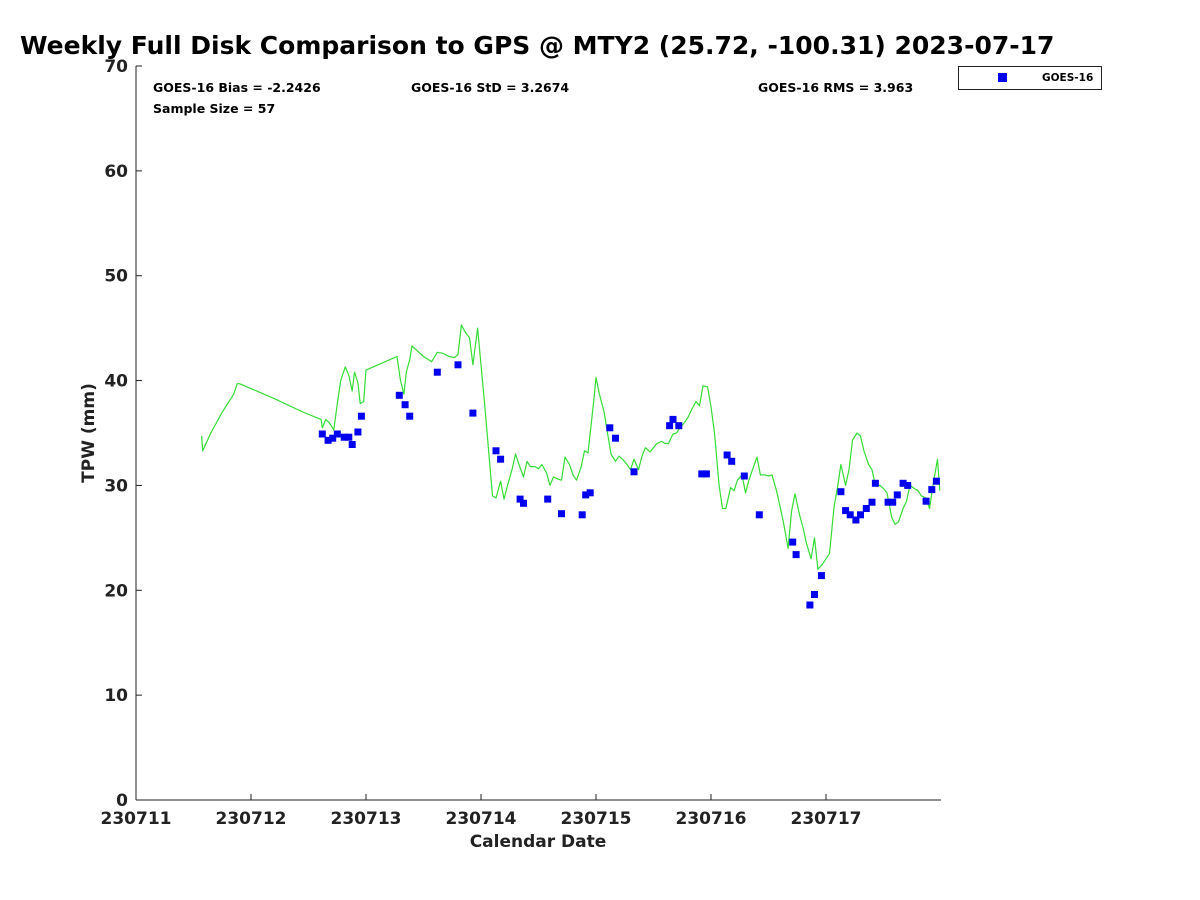 This screenshot has height=900, width=1200. Describe the element at coordinates (89, 433) in the screenshot. I see `y-axis-label: TPW (mm)` at that location.